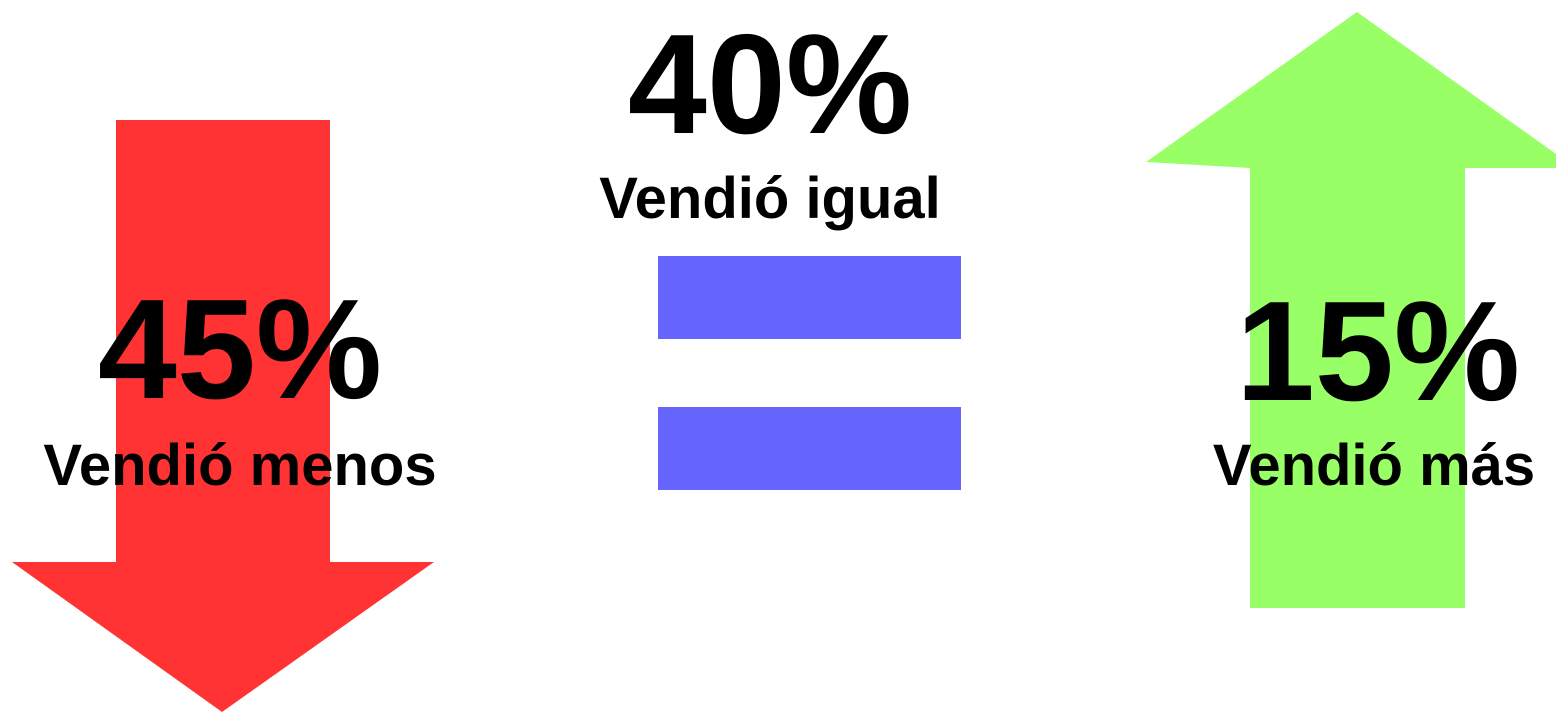 The width and height of the screenshot is (1556, 712). I want to click on percent: 40%, so click(770, 84).